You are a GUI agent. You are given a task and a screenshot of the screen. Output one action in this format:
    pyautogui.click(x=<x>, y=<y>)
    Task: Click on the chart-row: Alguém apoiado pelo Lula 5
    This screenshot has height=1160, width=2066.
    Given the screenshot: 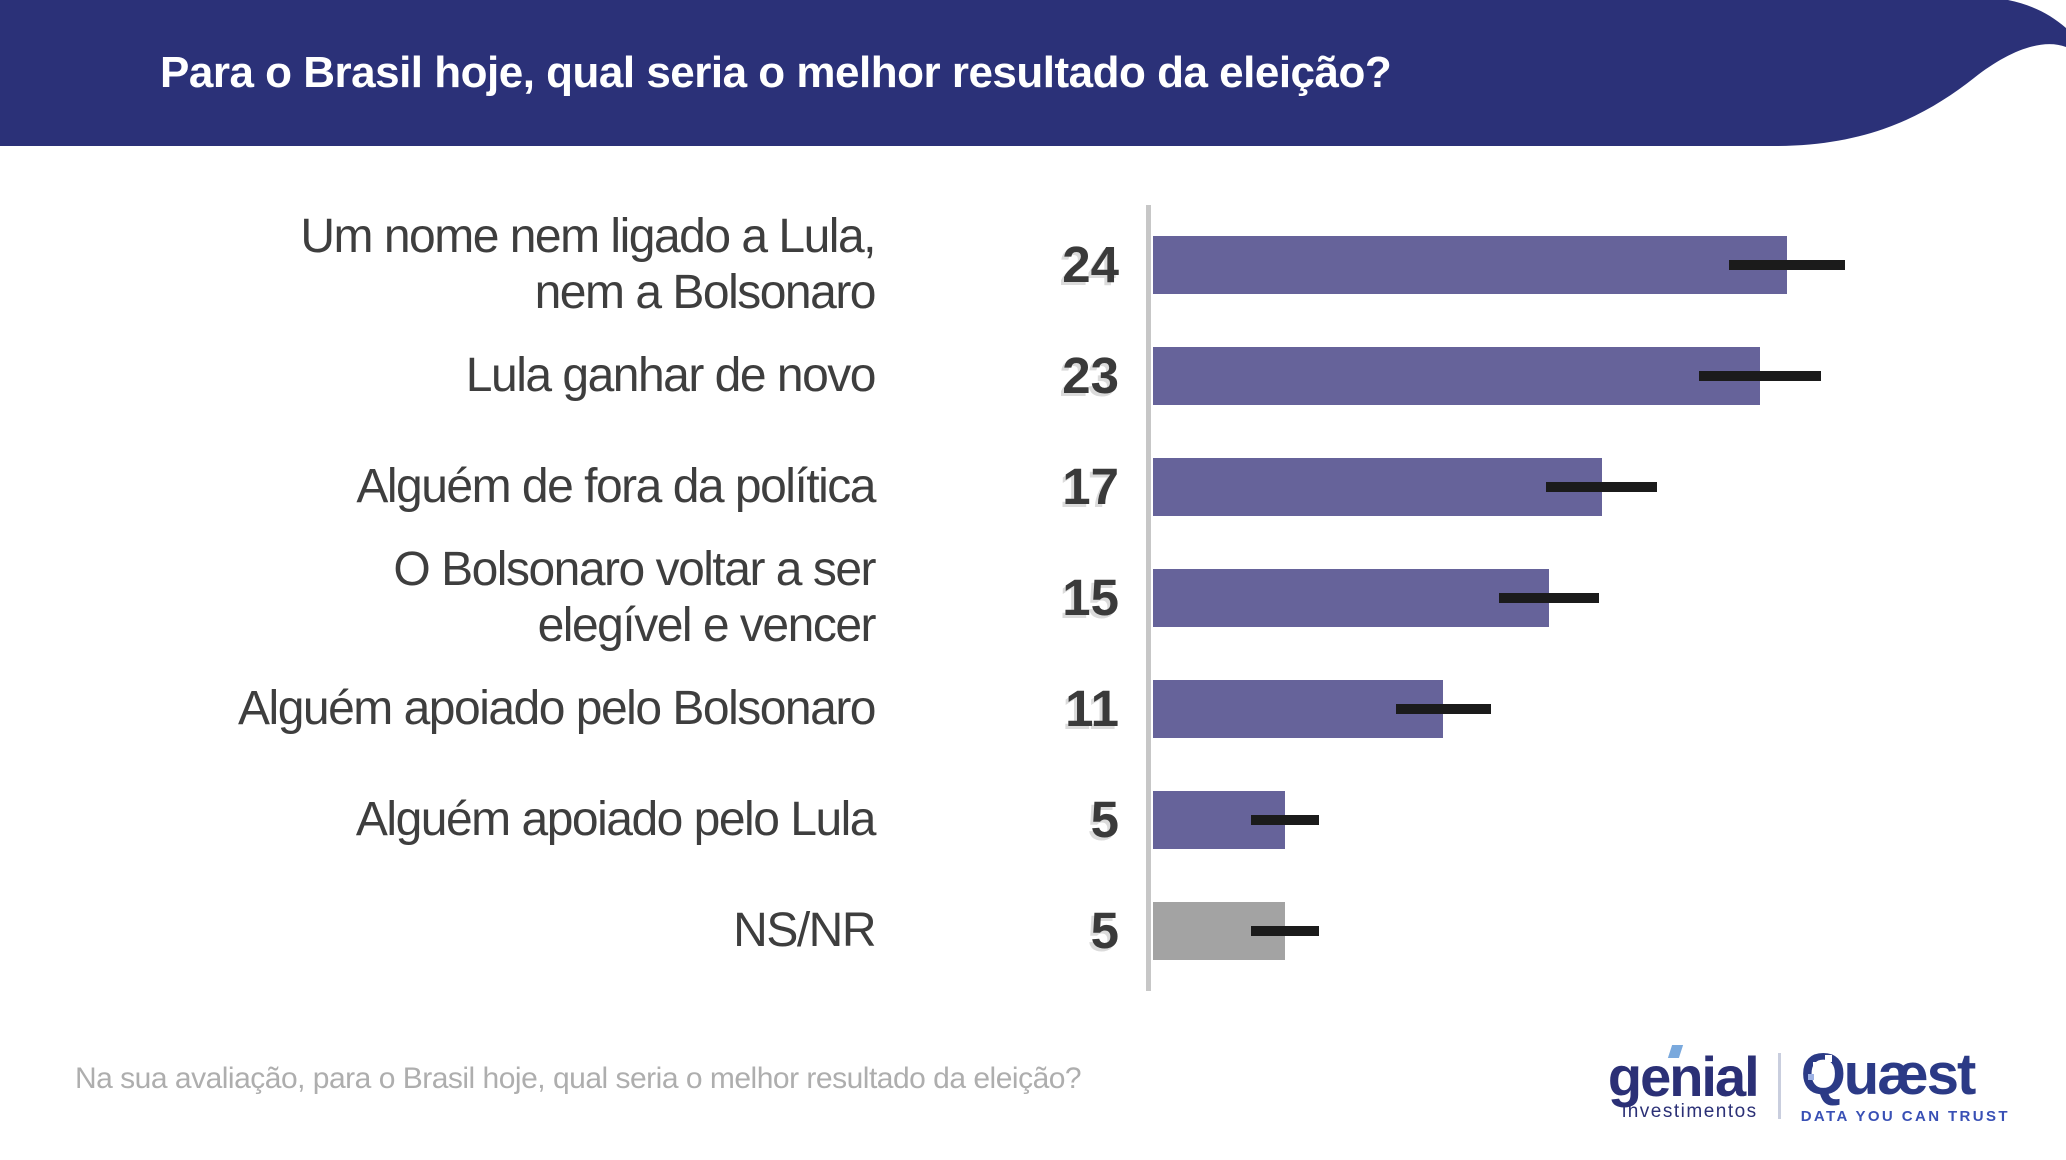 What is the action you would take?
    pyautogui.click(x=1033, y=819)
    